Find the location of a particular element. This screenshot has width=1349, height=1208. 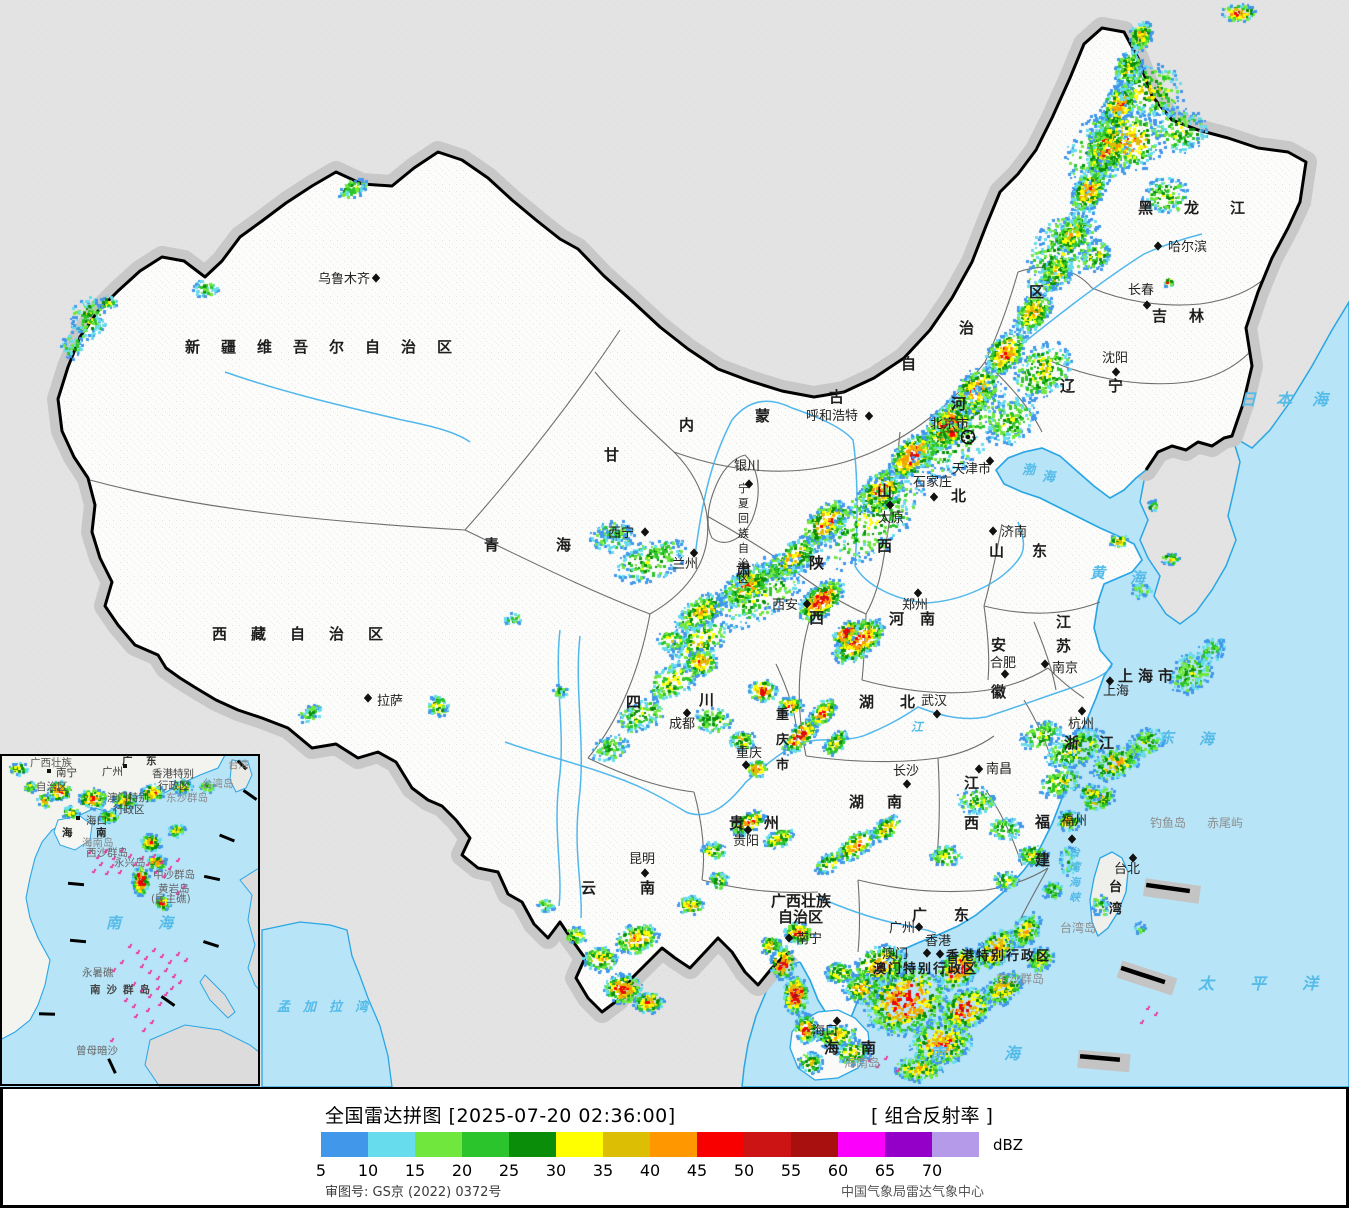

city-label: 上海 is located at coordinates (1116, 691).